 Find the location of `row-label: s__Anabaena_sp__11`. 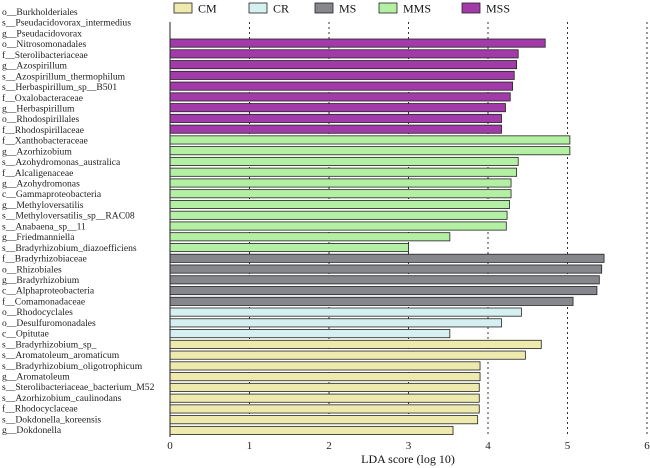

row-label: s__Anabaena_sp__11 is located at coordinates (44, 226).